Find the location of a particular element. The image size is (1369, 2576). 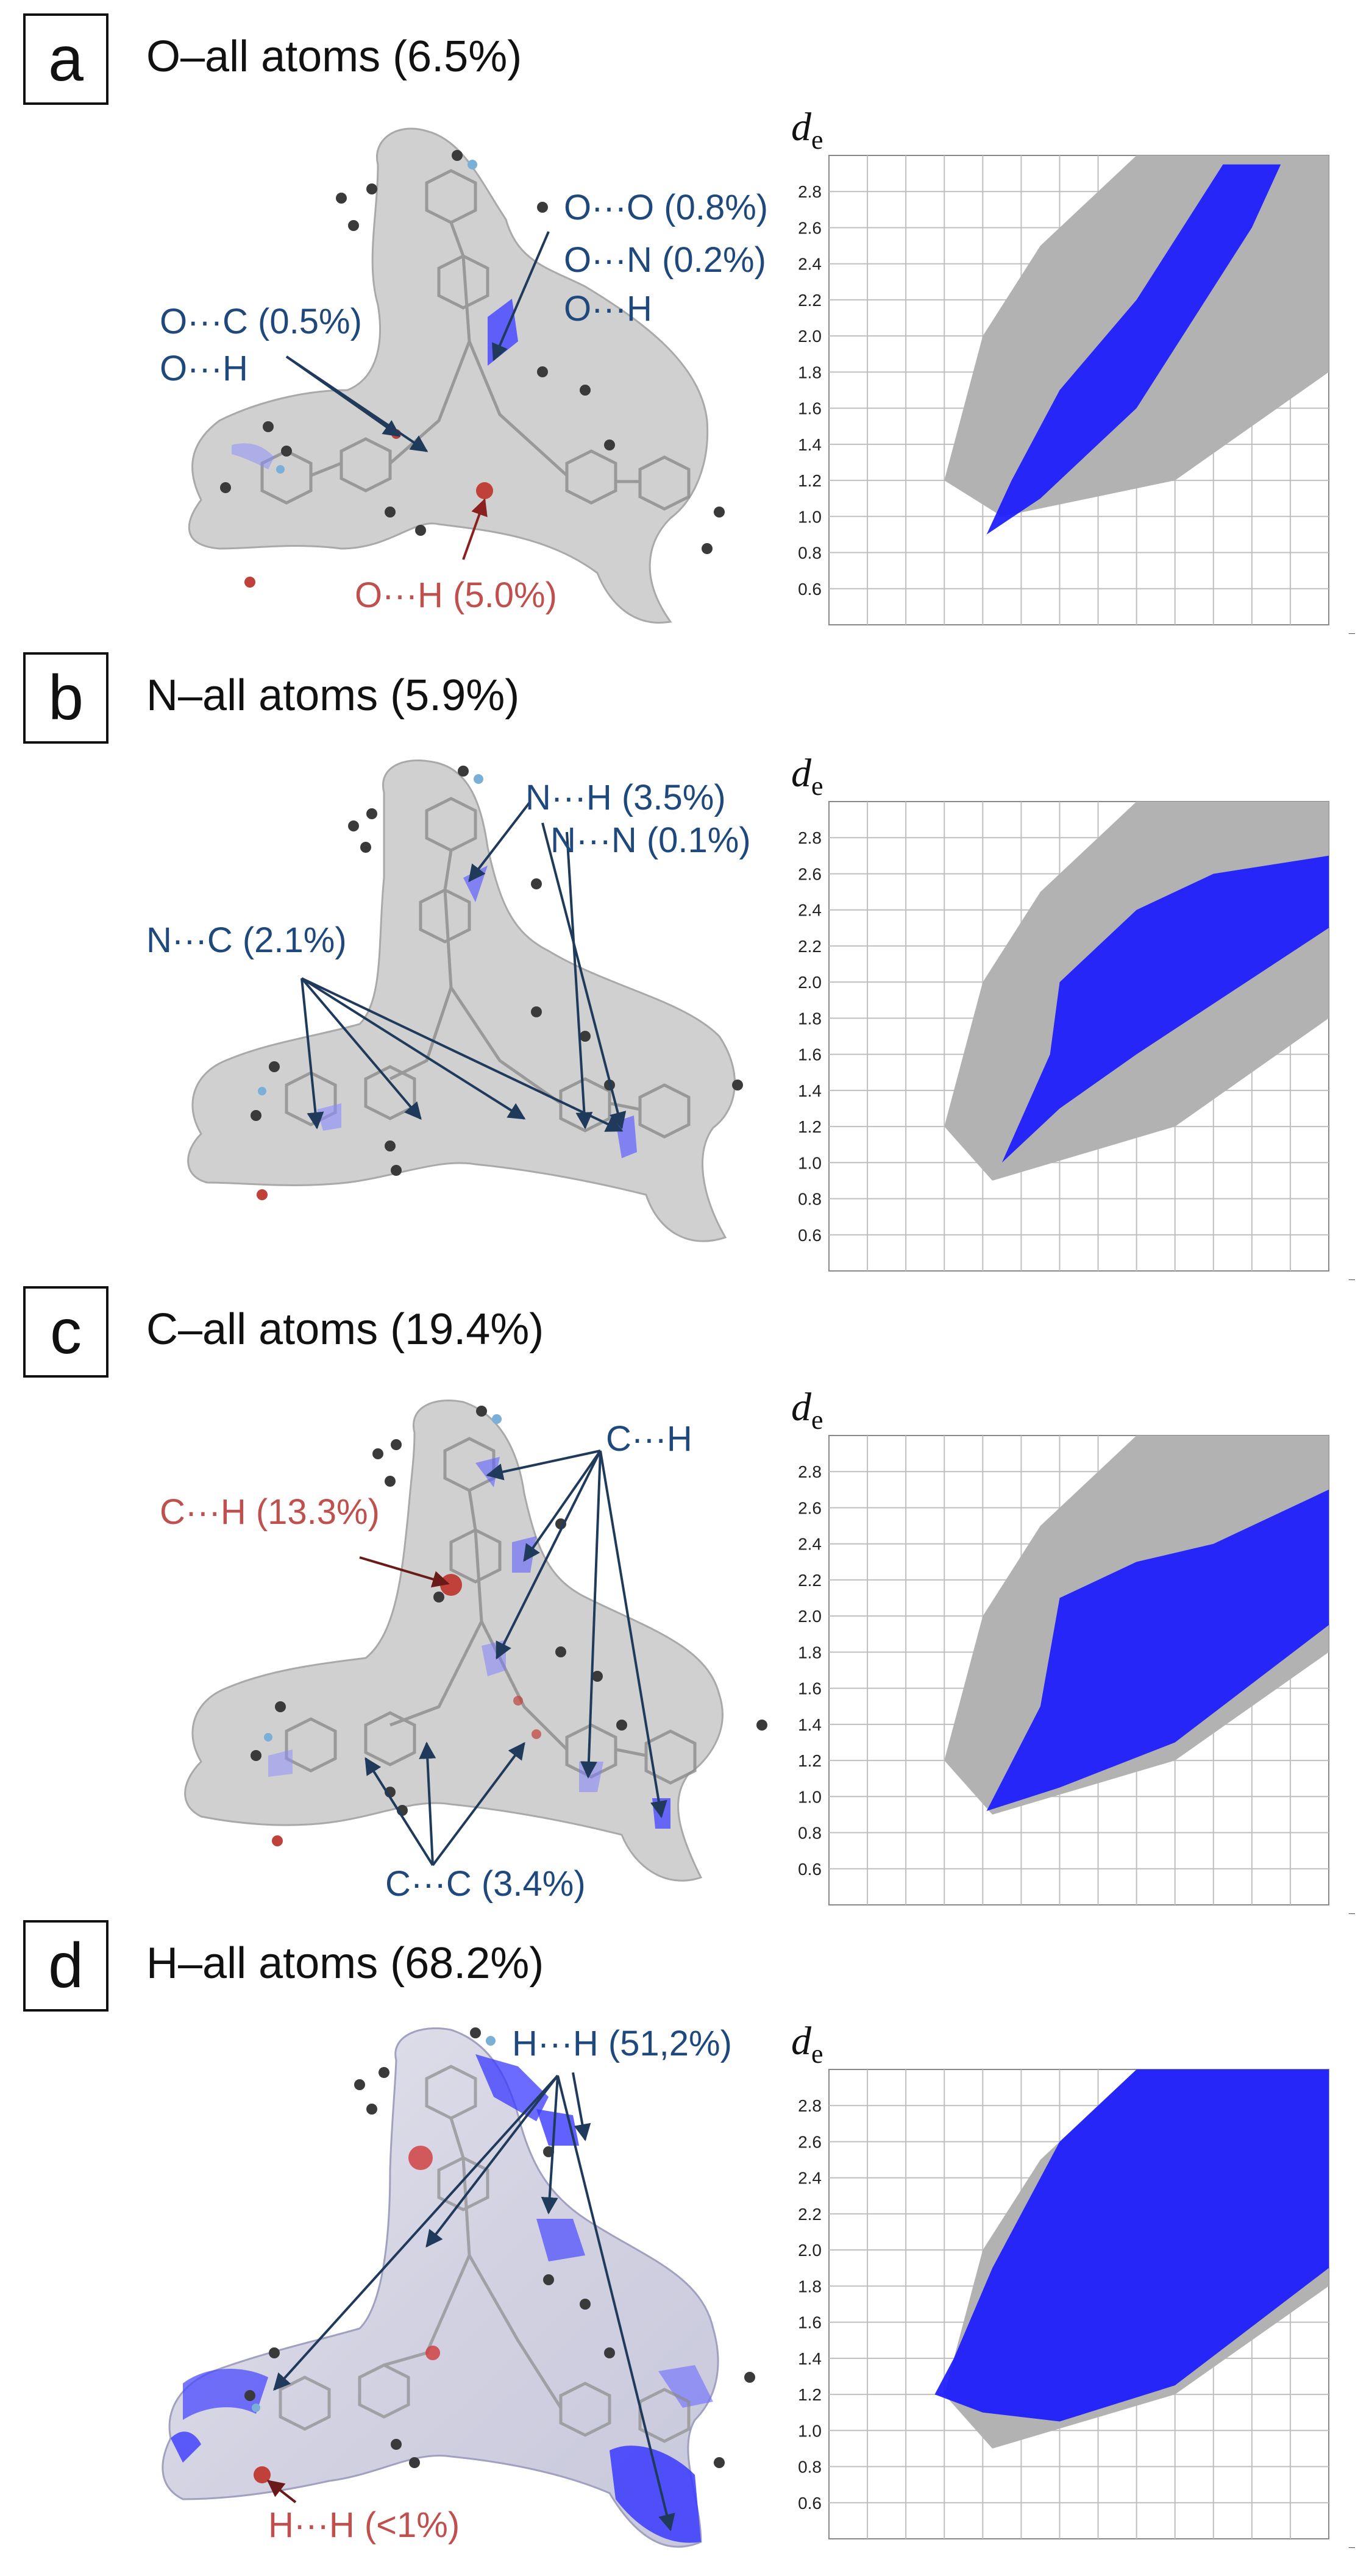

contact-label: C···H (13.3%) is located at coordinates (270, 1512).